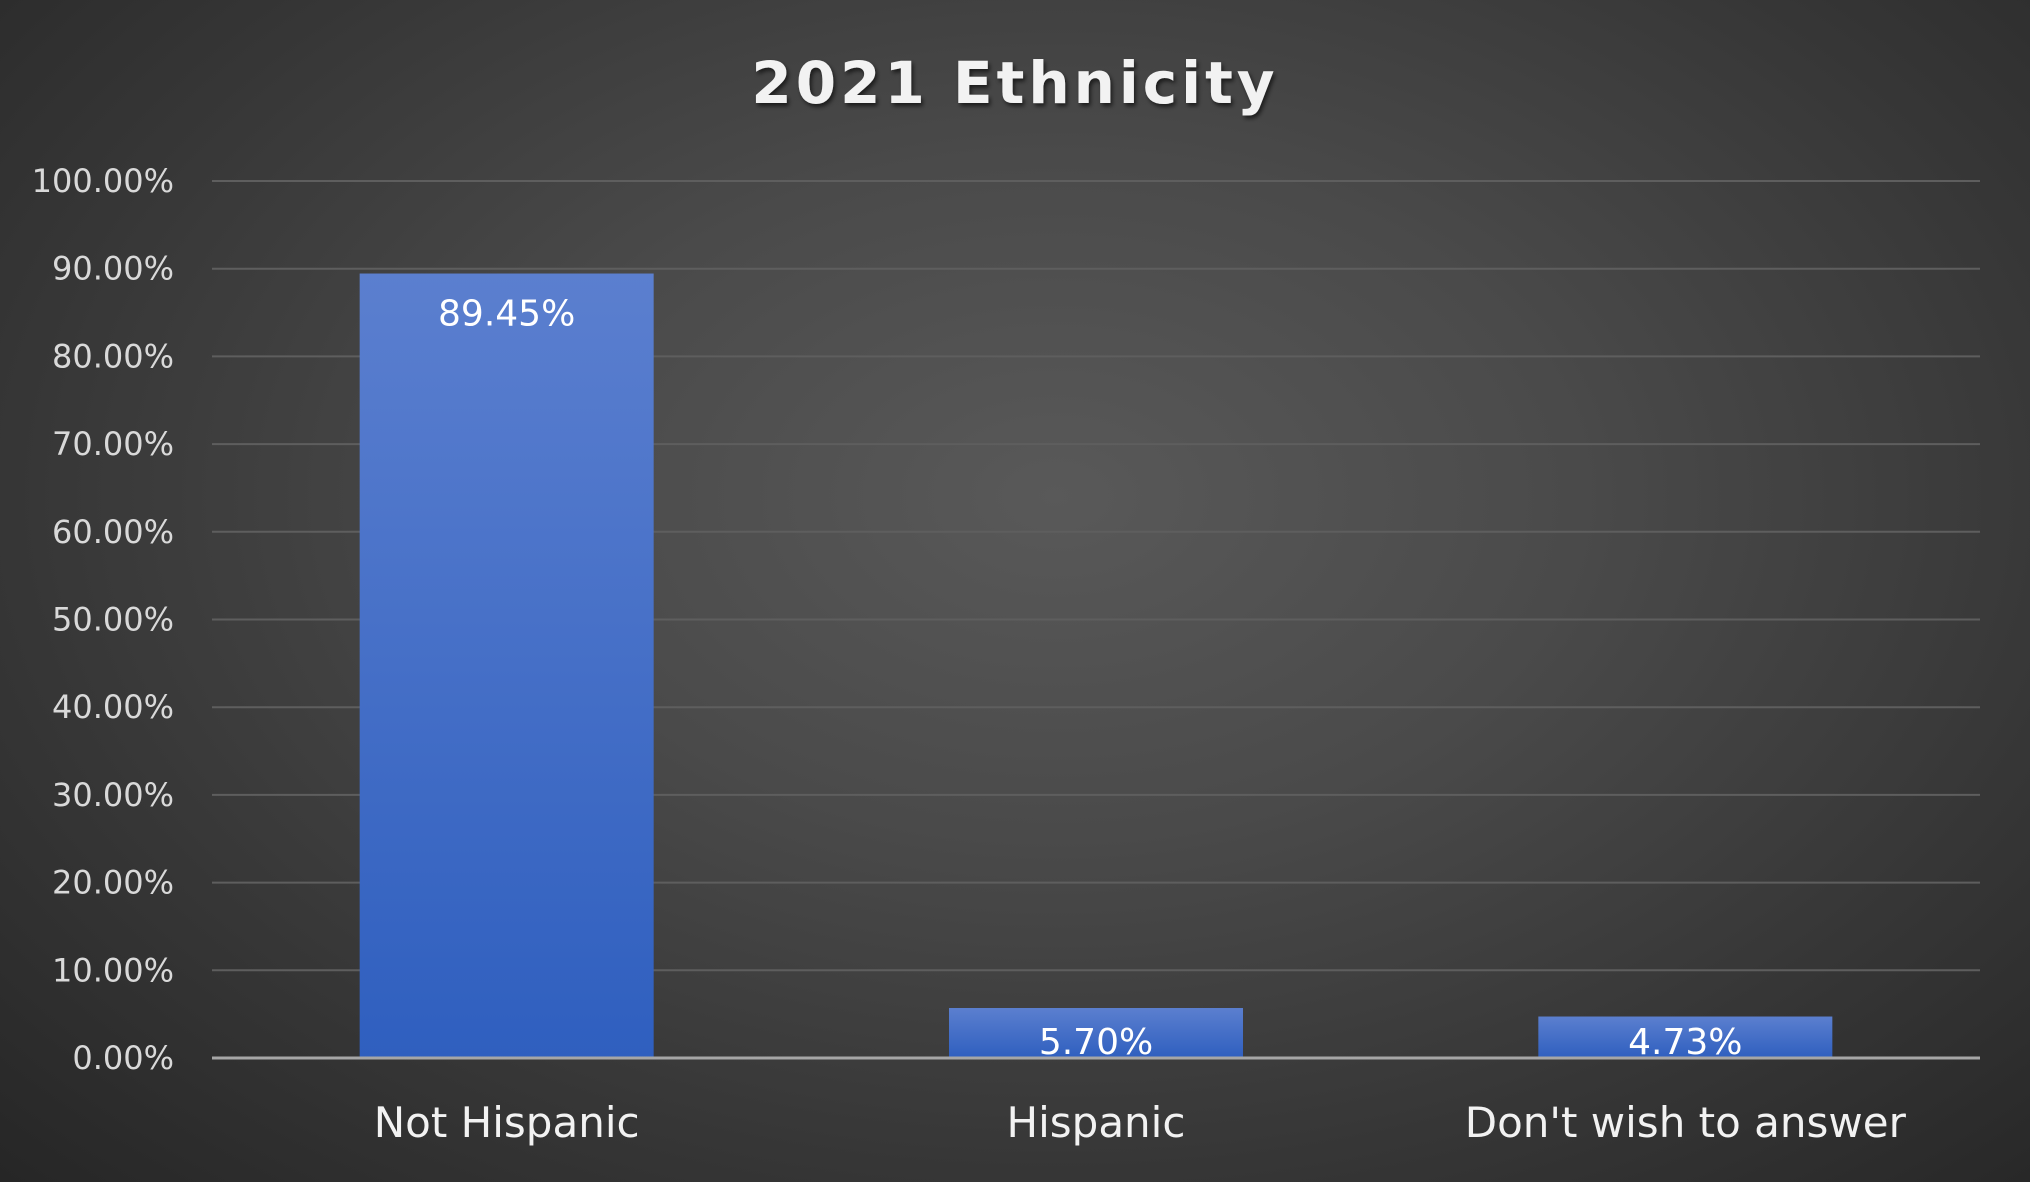 This screenshot has width=2030, height=1182. Describe the element at coordinates (113, 444) in the screenshot. I see `y-tick-label: 70.00%` at that location.